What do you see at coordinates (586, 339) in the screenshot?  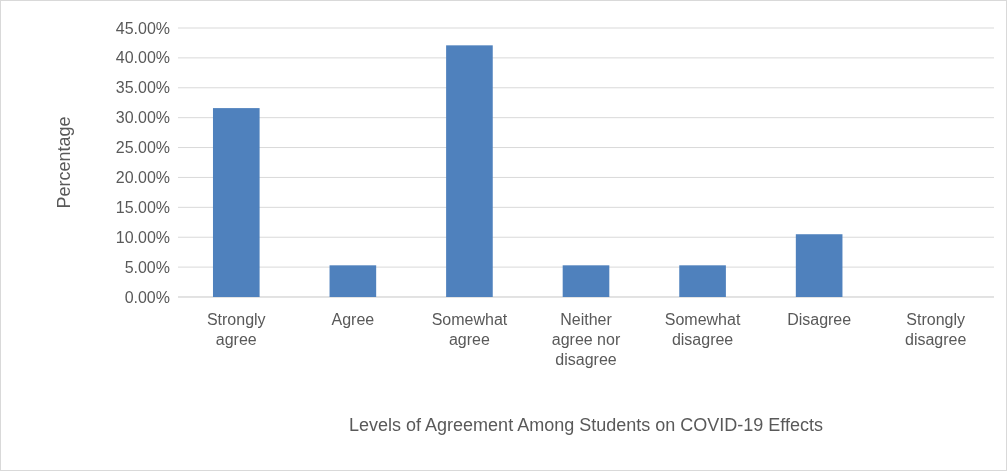 I see `x-tick-label: Neither agree nor disagree` at bounding box center [586, 339].